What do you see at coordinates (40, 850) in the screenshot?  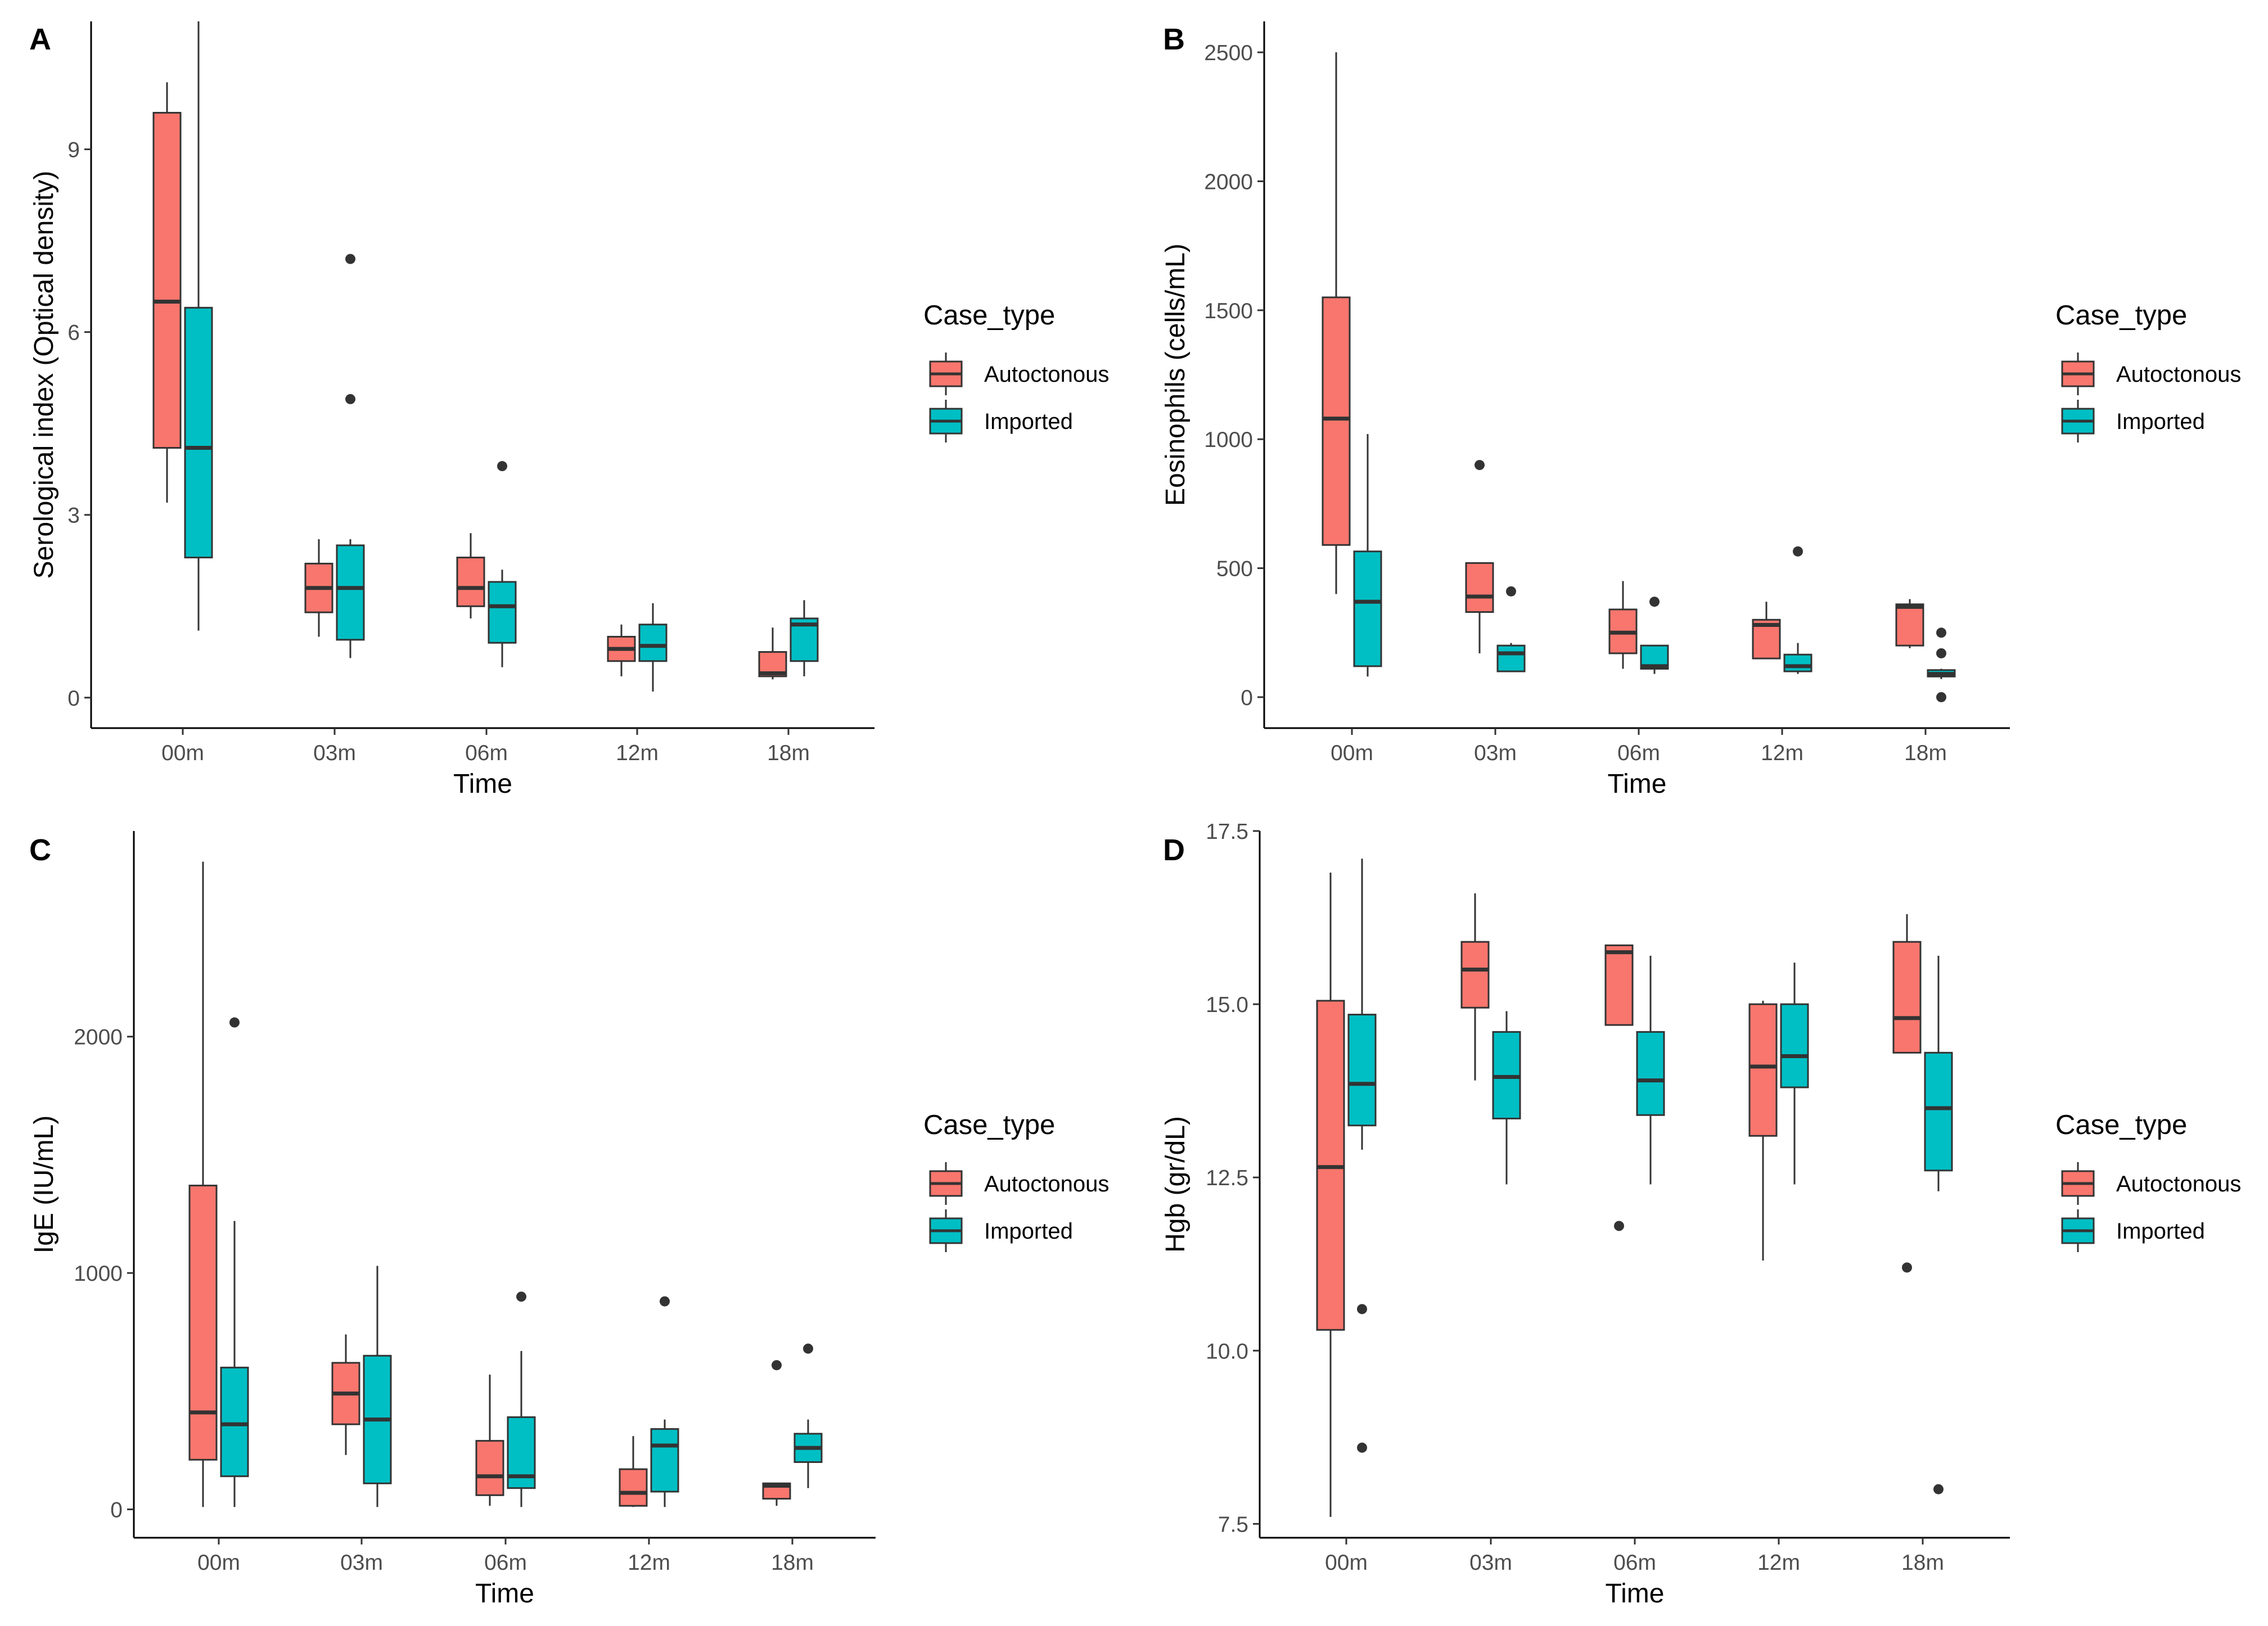 I see `panel-label: C` at bounding box center [40, 850].